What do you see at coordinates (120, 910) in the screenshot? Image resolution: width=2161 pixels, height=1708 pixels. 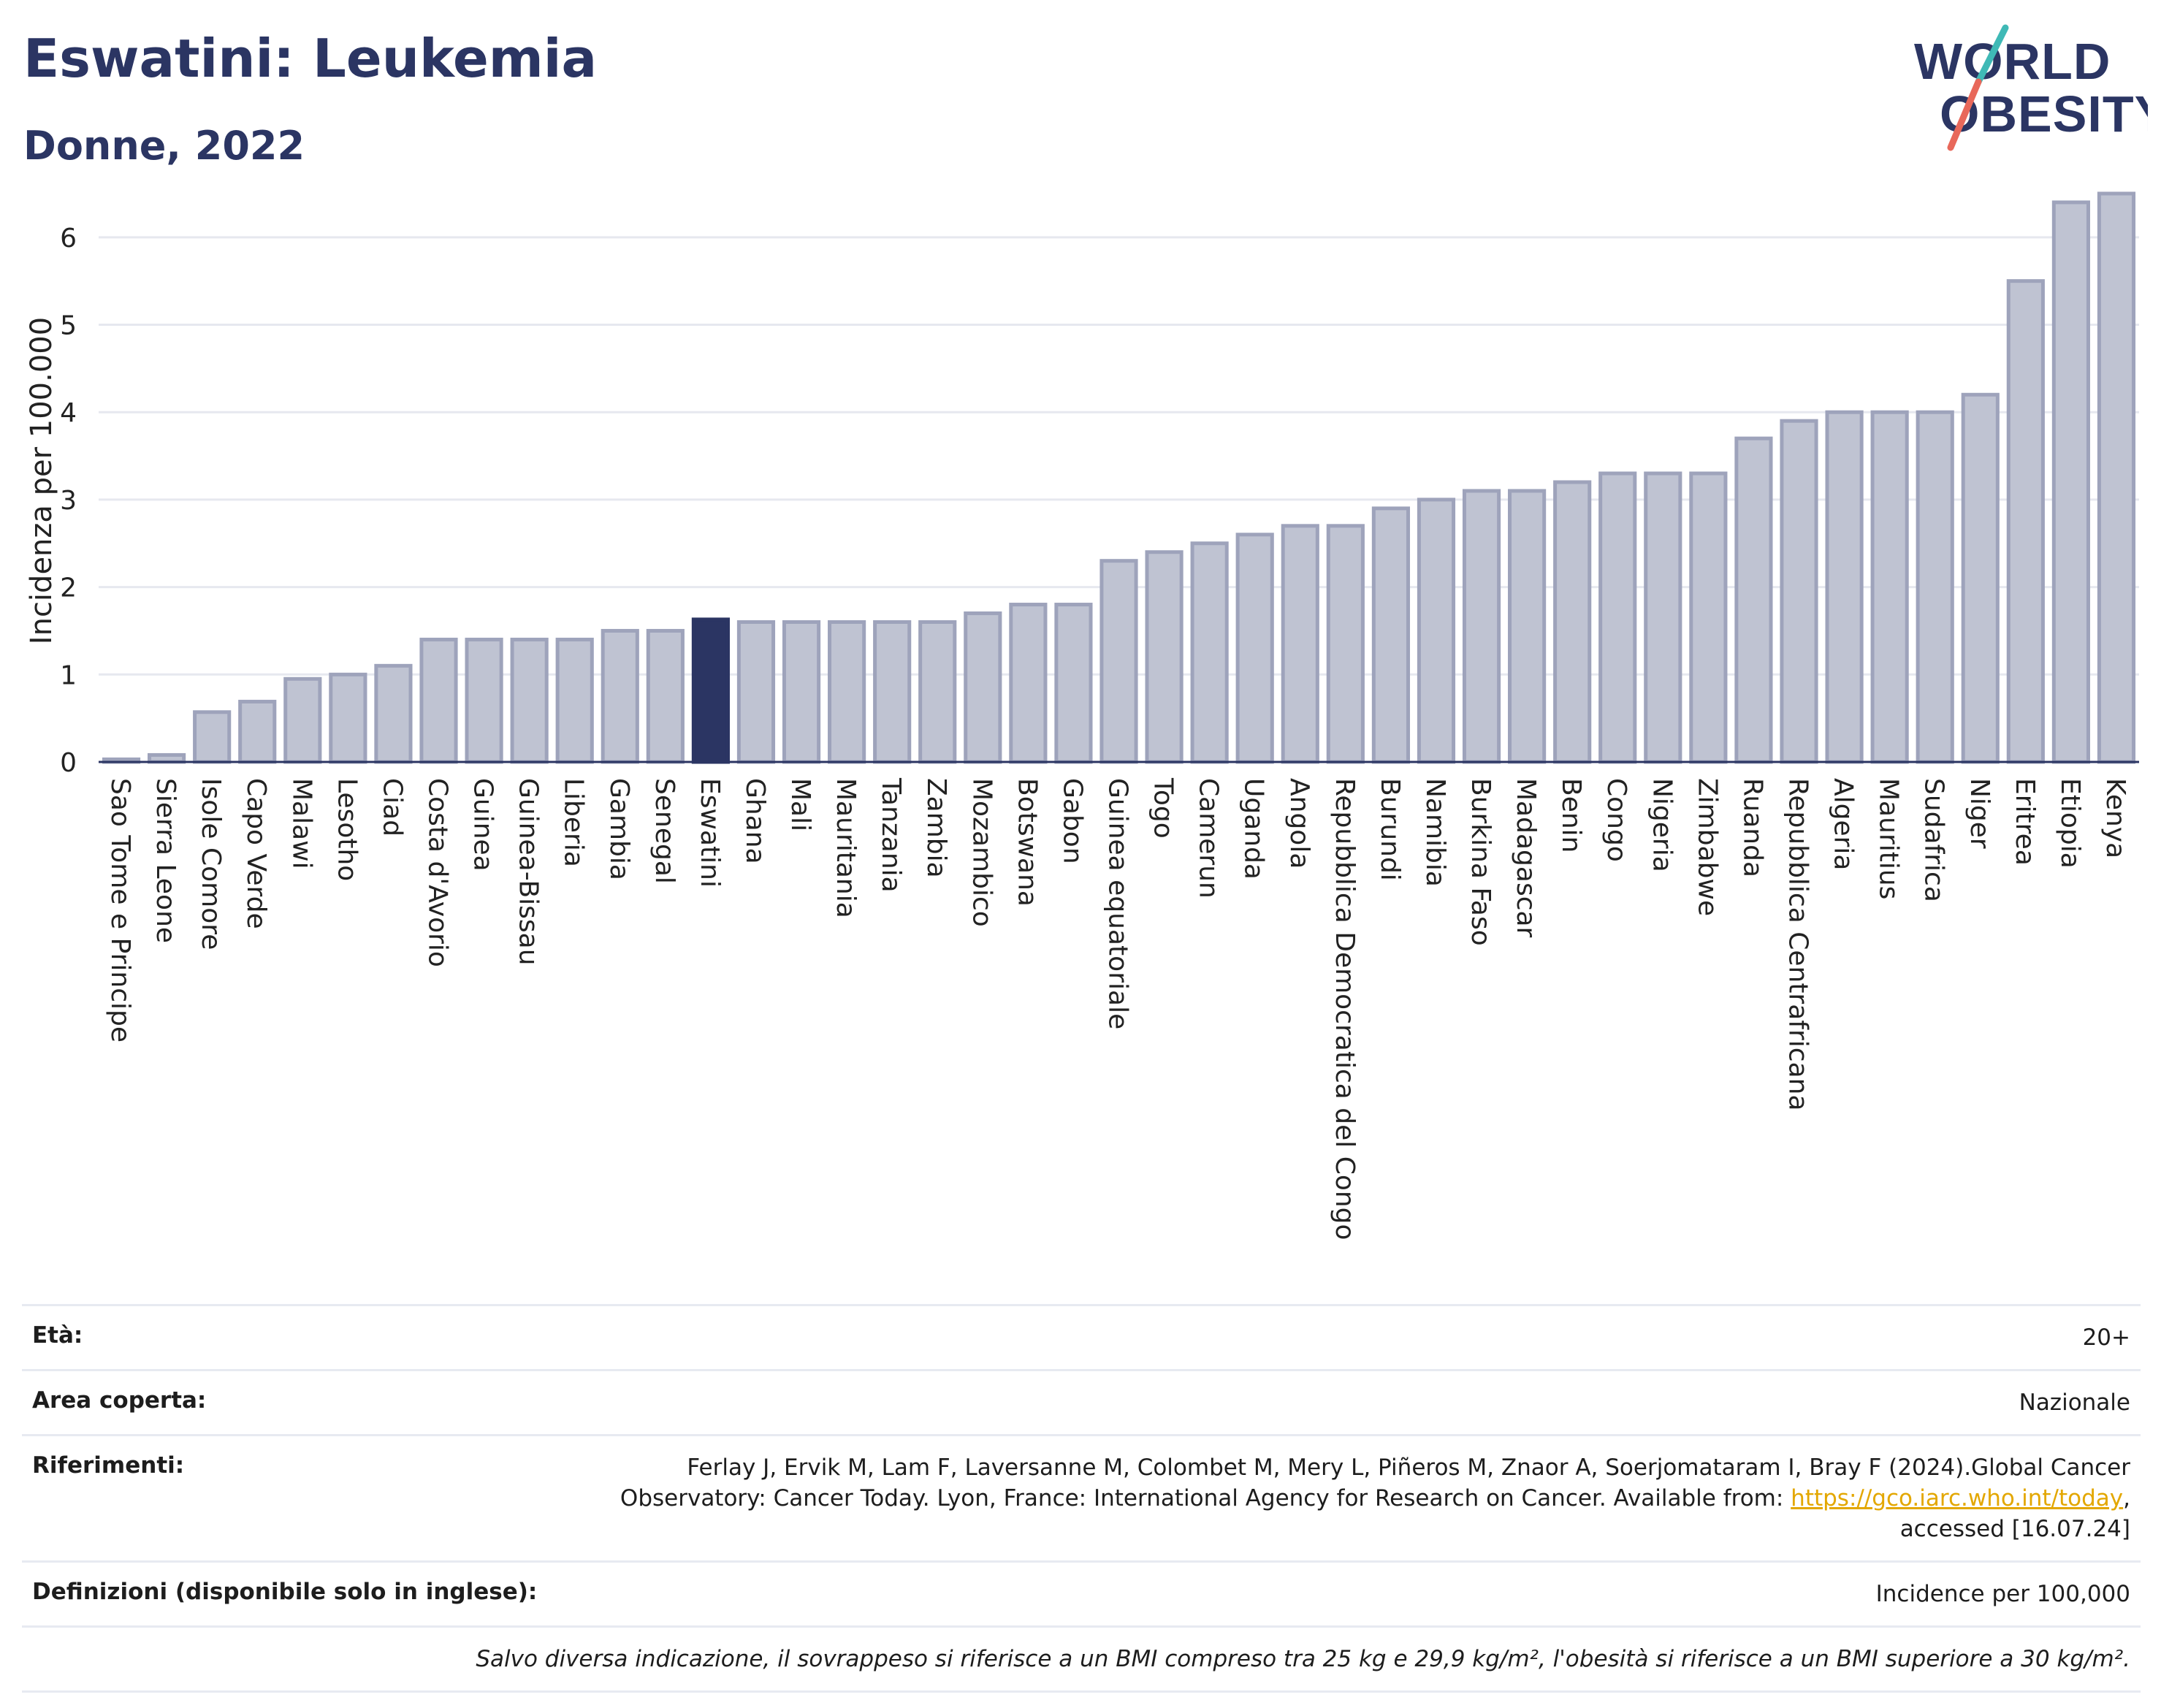 I see `x-tick-label: Sao Tome e Principe` at bounding box center [120, 910].